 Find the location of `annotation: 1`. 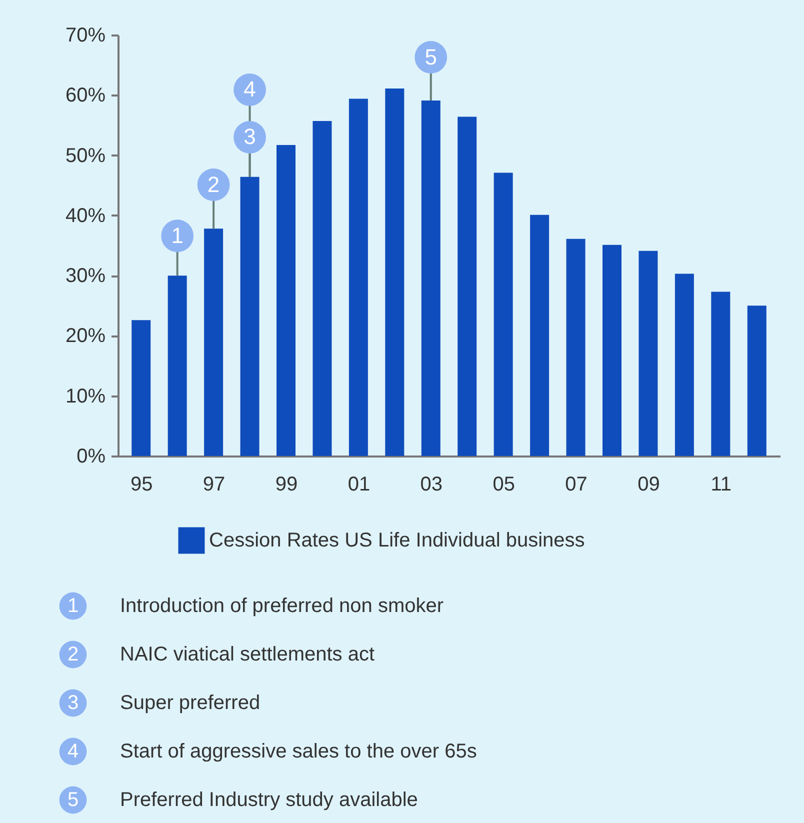

annotation: 1 is located at coordinates (177, 235).